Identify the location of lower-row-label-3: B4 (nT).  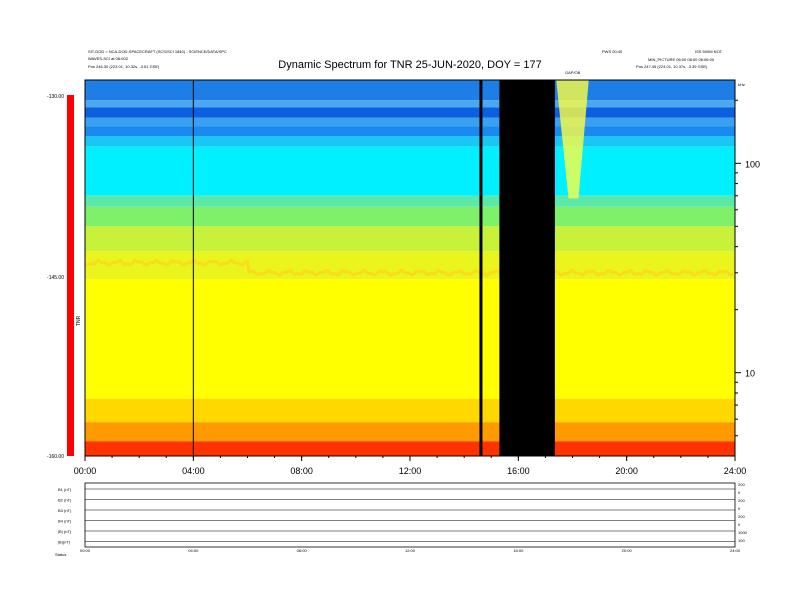
(65, 521).